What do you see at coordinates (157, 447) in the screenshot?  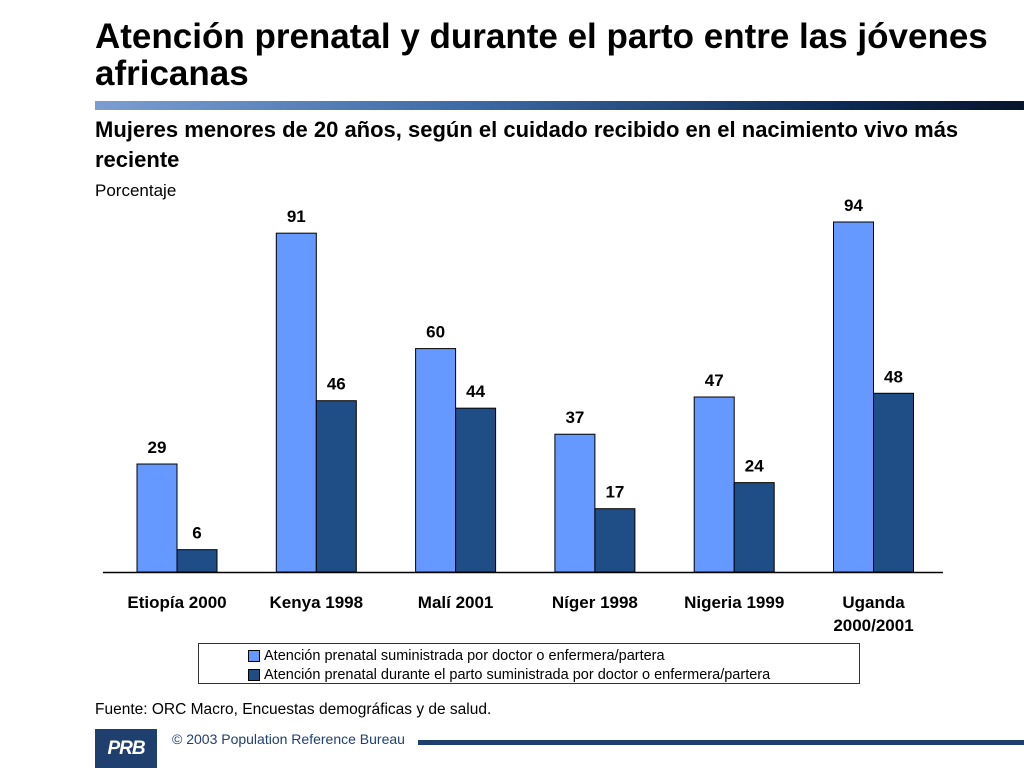 I see `data-label-prenatal-0: 29` at bounding box center [157, 447].